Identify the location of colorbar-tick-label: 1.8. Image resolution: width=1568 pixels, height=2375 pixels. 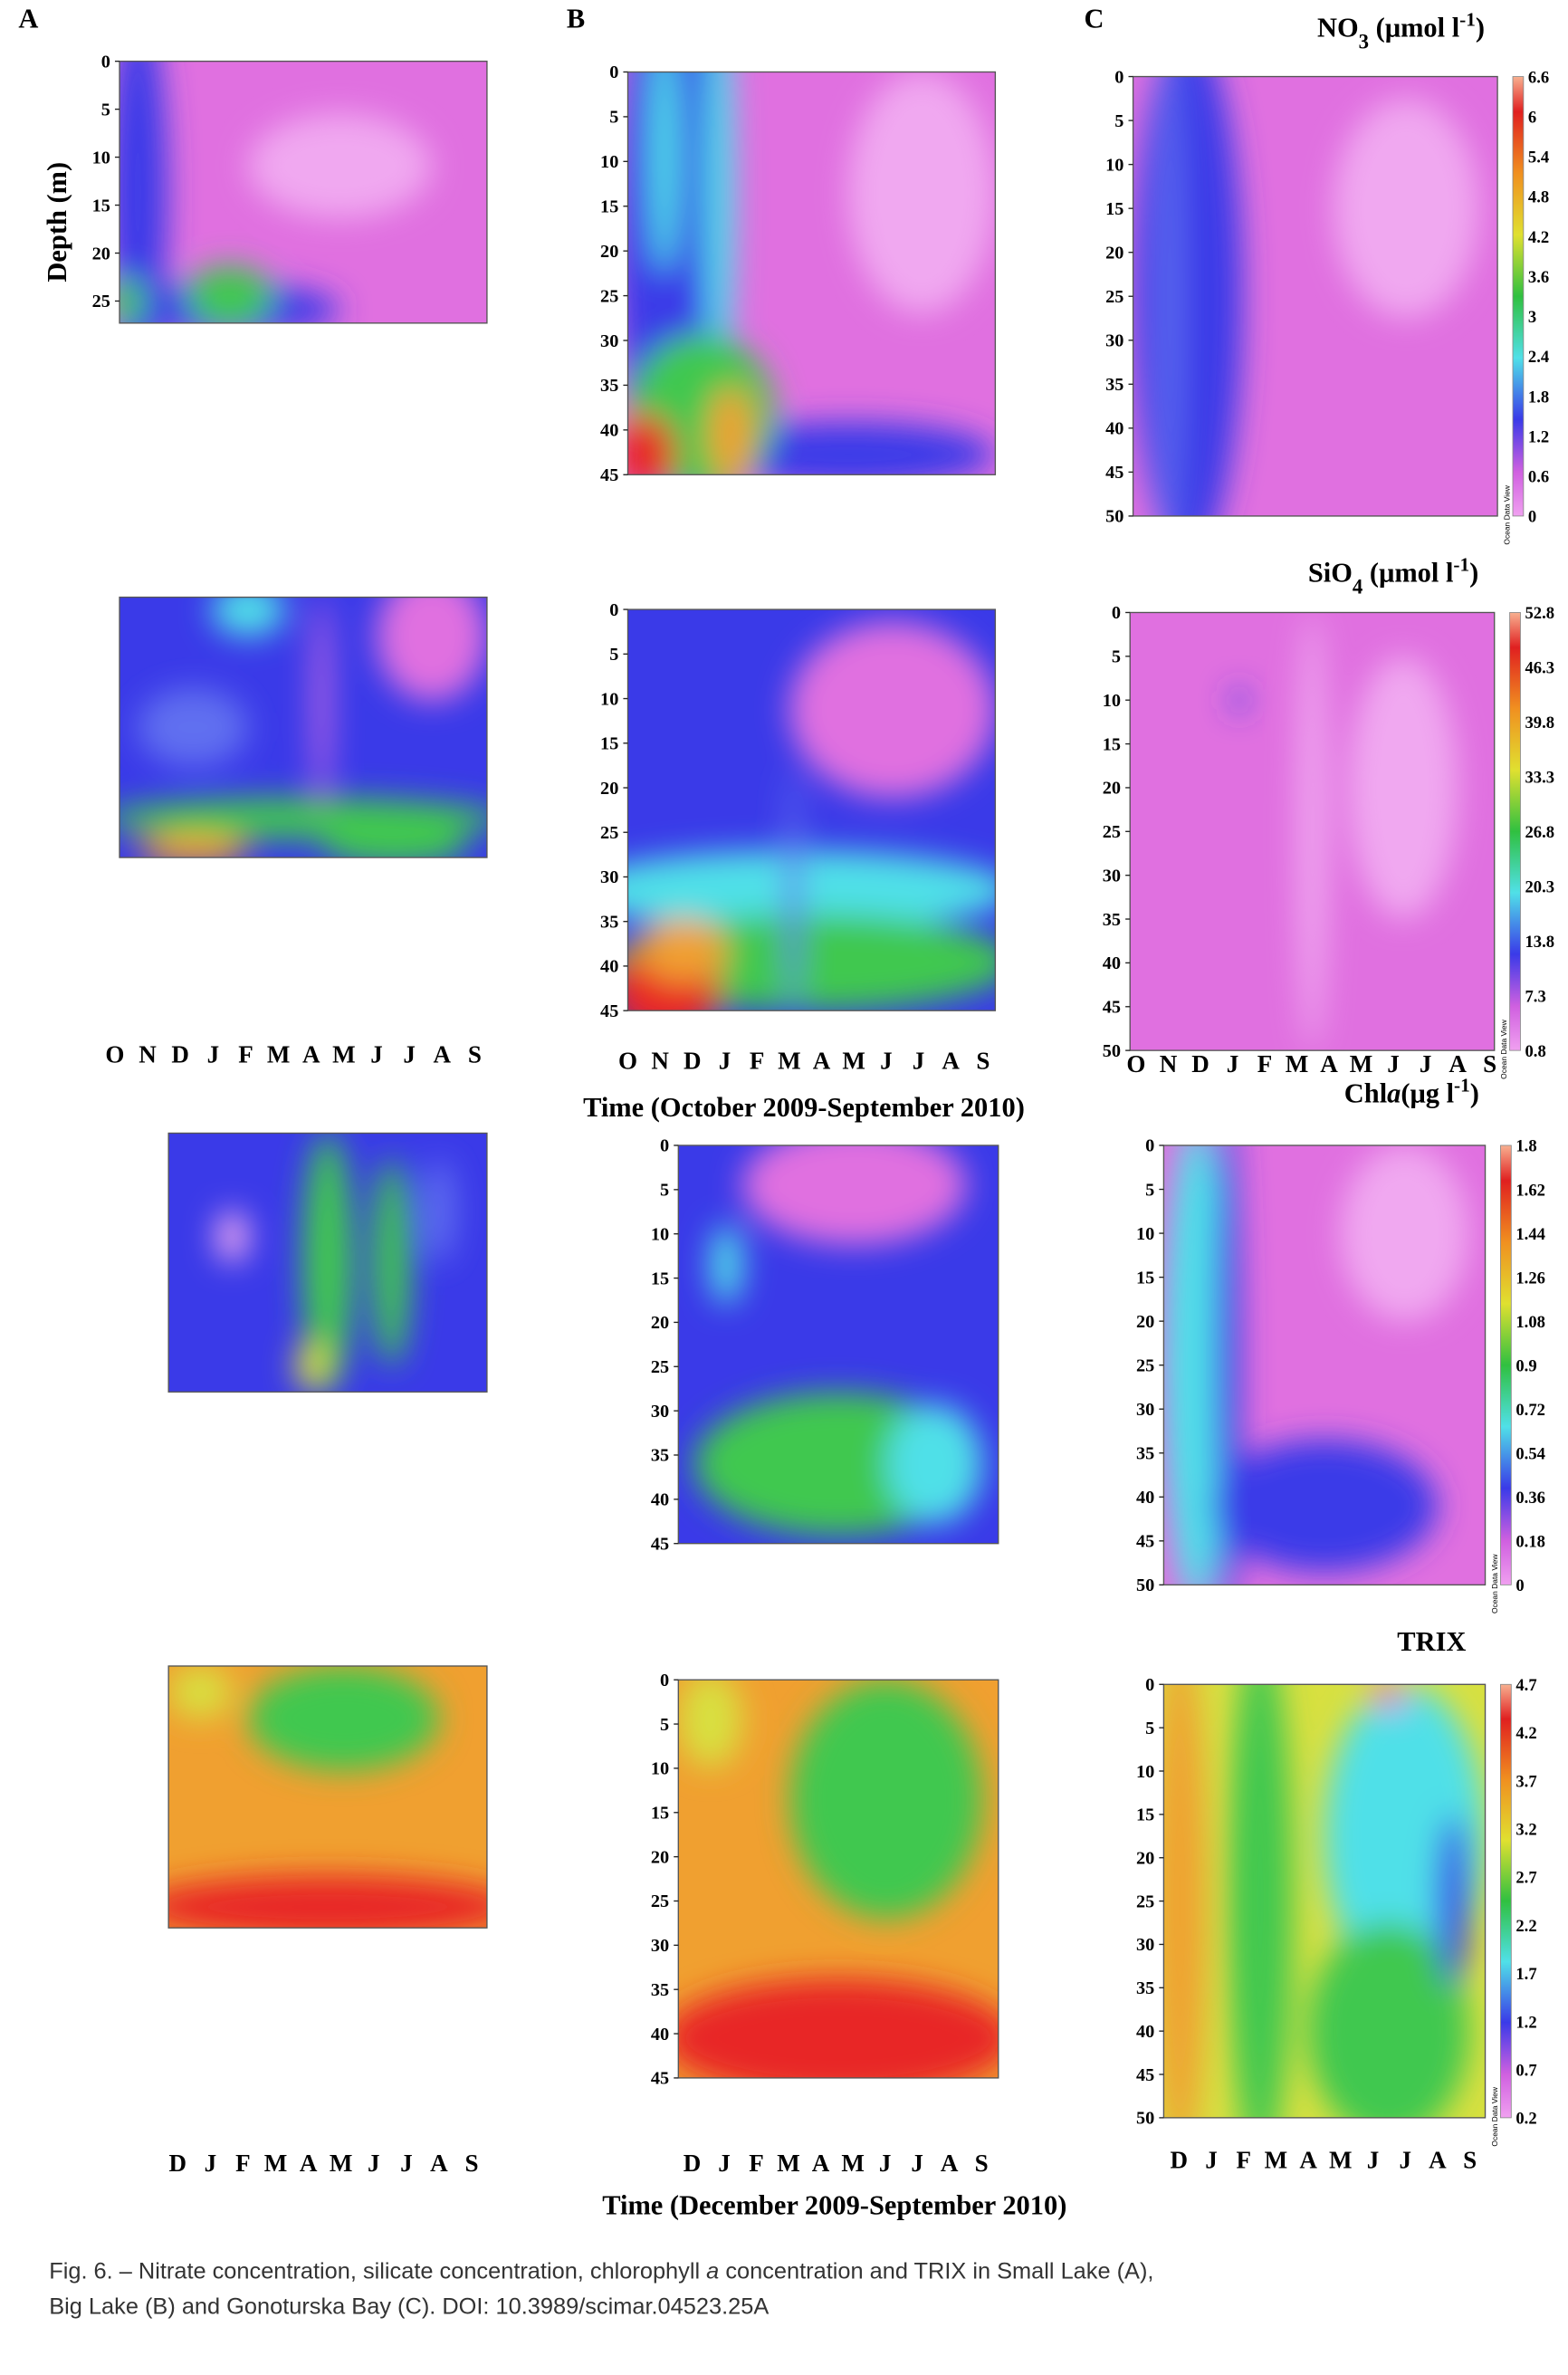
(1538, 397).